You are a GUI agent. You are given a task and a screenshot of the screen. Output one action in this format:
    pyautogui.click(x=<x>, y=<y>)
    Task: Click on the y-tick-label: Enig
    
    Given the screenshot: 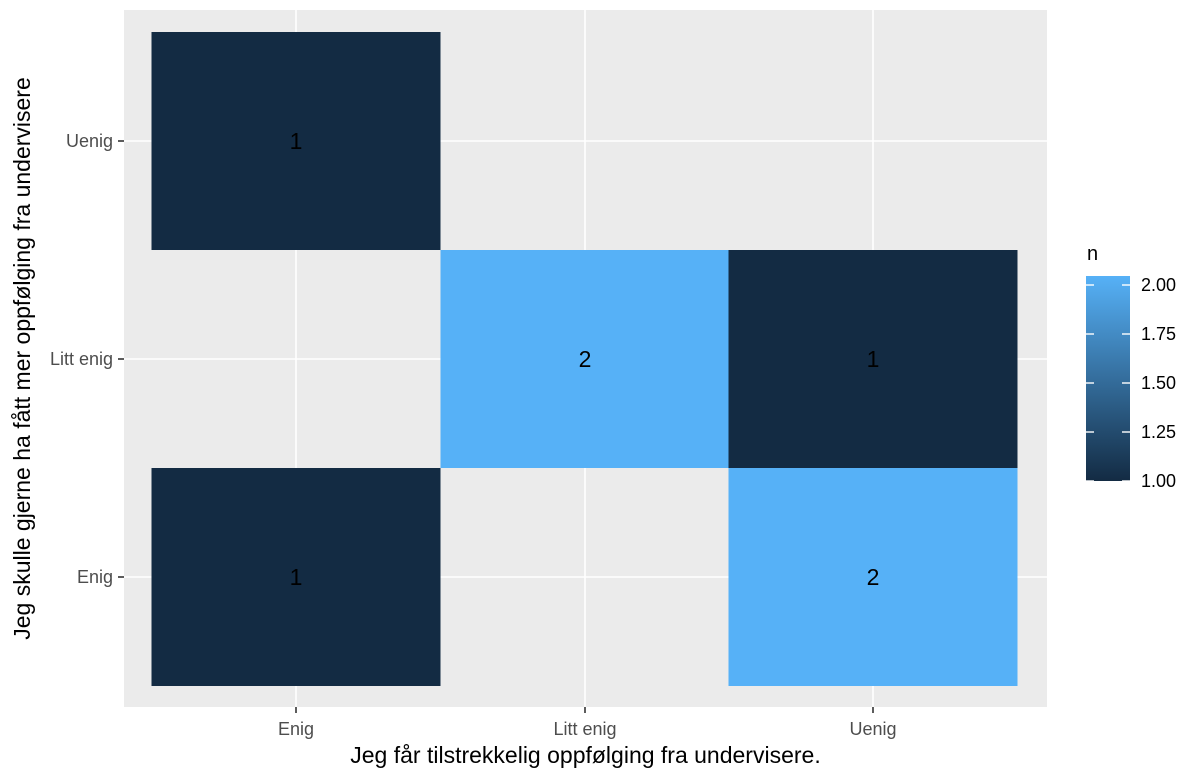 What is the action you would take?
    pyautogui.click(x=95, y=577)
    